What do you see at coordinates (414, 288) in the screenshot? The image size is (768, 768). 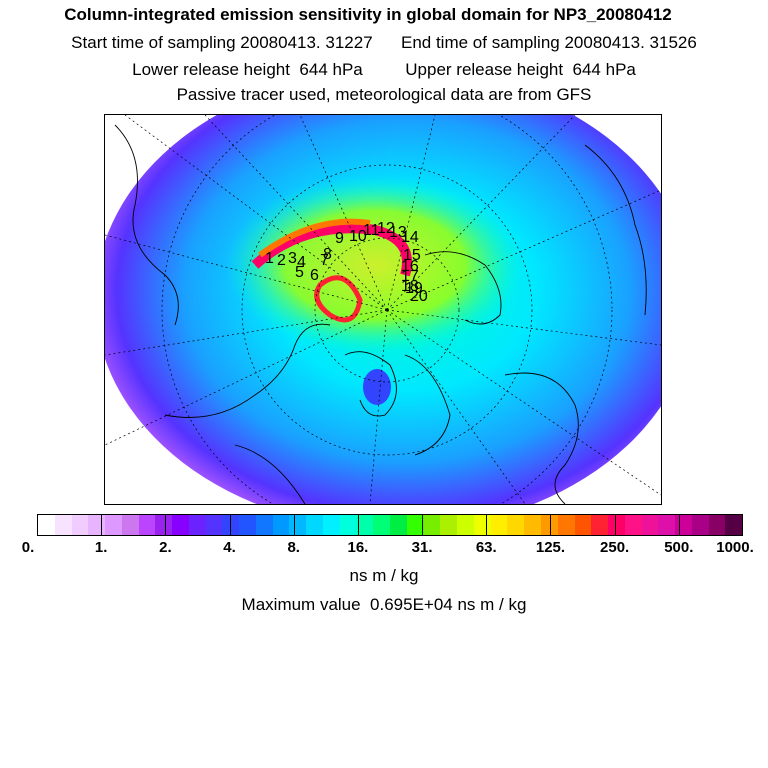 I see `track-label: 19` at bounding box center [414, 288].